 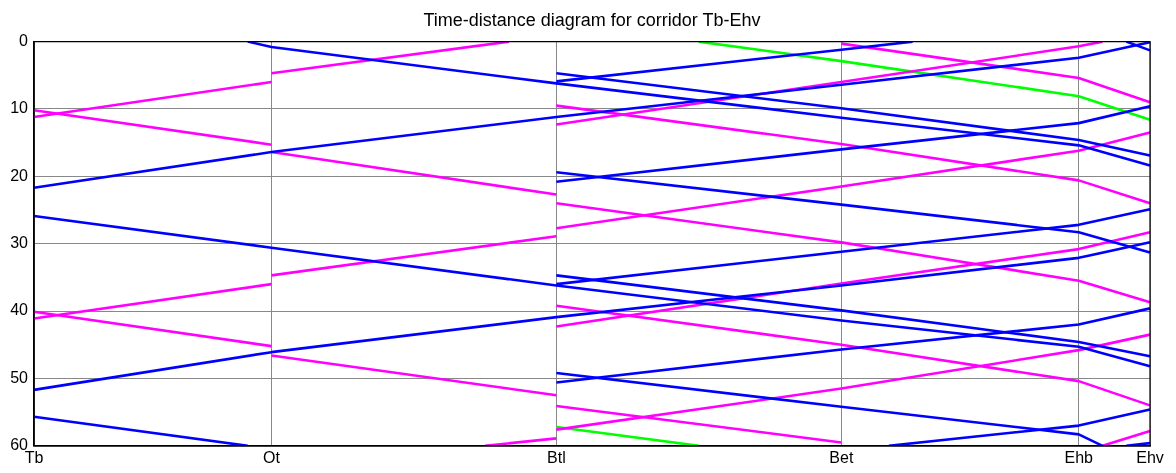 What do you see at coordinates (19, 377) in the screenshot?
I see `y-tick-label: 50` at bounding box center [19, 377].